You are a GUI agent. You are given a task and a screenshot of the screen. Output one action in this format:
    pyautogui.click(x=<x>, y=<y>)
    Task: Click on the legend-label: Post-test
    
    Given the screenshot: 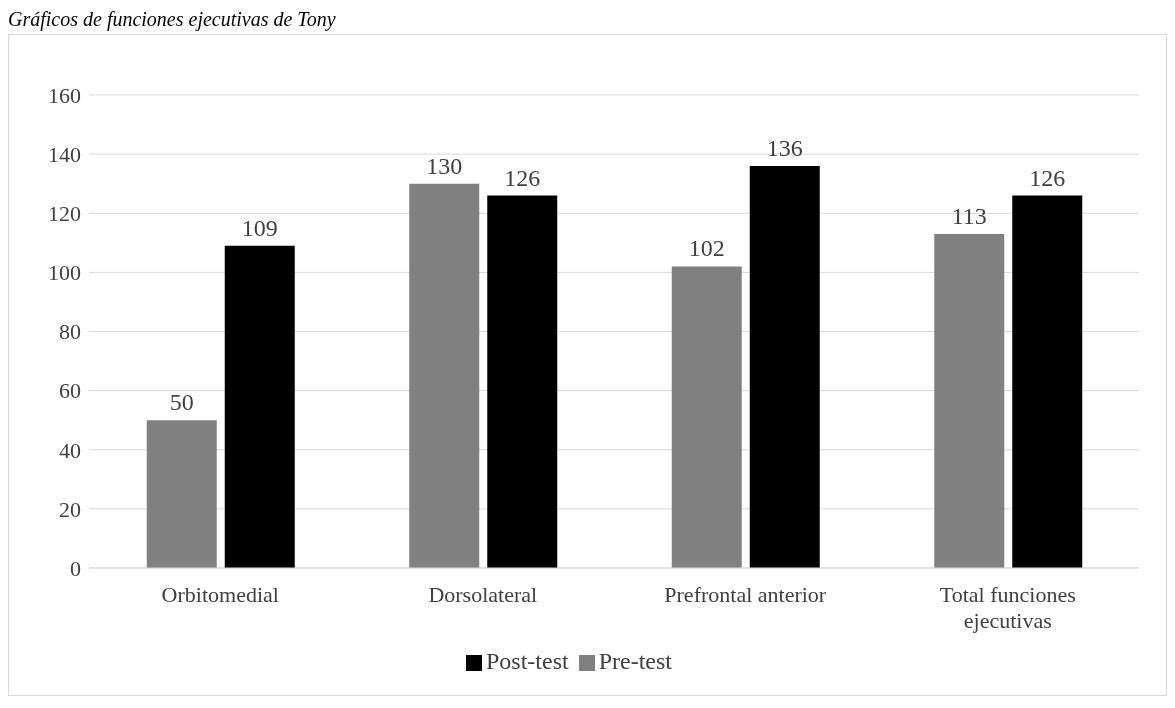 What is the action you would take?
    pyautogui.click(x=527, y=661)
    